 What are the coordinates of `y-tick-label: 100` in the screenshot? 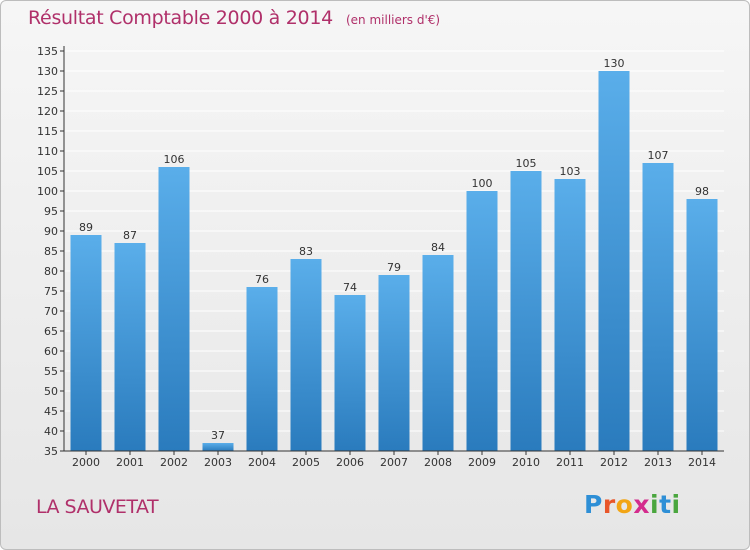 It's located at (47, 191).